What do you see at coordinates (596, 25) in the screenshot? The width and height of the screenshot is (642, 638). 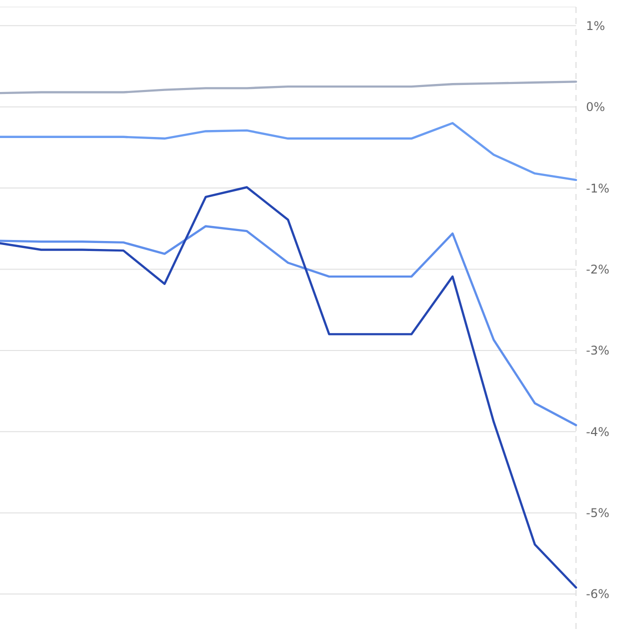 I see `y-tick-label: 1%` at bounding box center [596, 25].